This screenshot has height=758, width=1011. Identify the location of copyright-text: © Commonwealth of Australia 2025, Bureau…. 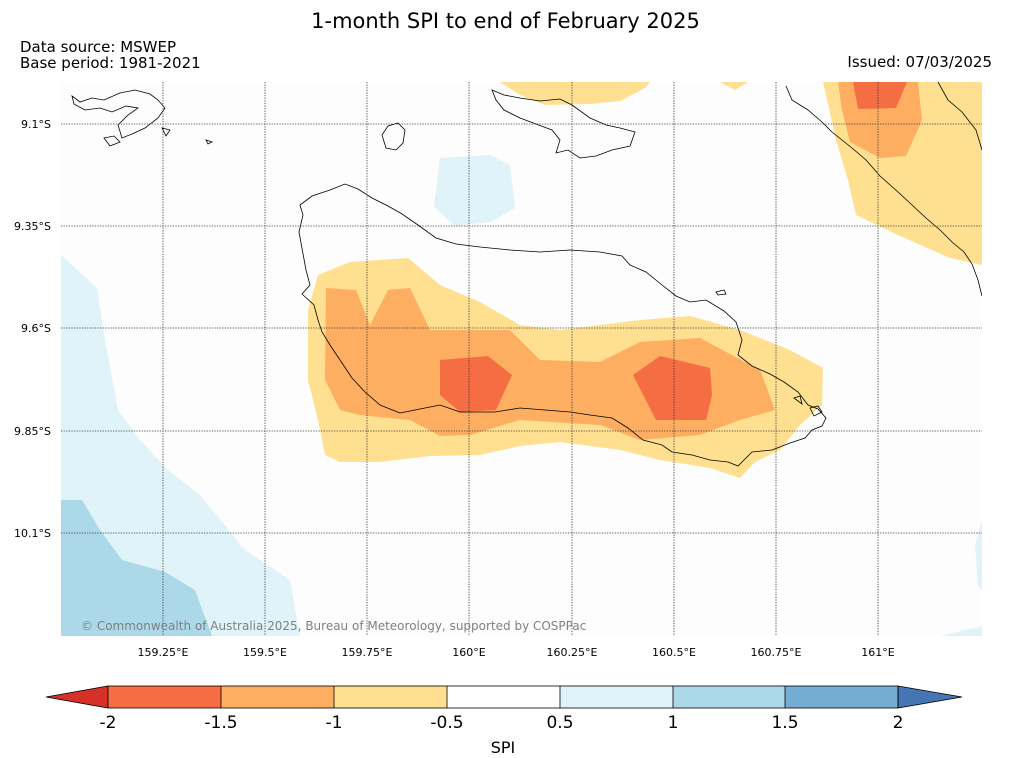
(333, 626).